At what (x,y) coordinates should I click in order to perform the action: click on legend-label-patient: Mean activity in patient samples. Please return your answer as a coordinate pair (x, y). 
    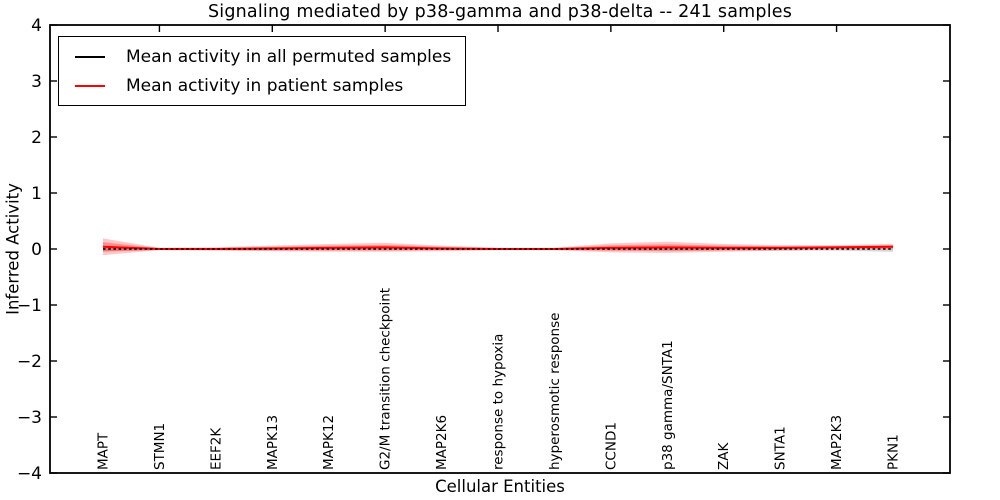
    Looking at the image, I should click on (265, 85).